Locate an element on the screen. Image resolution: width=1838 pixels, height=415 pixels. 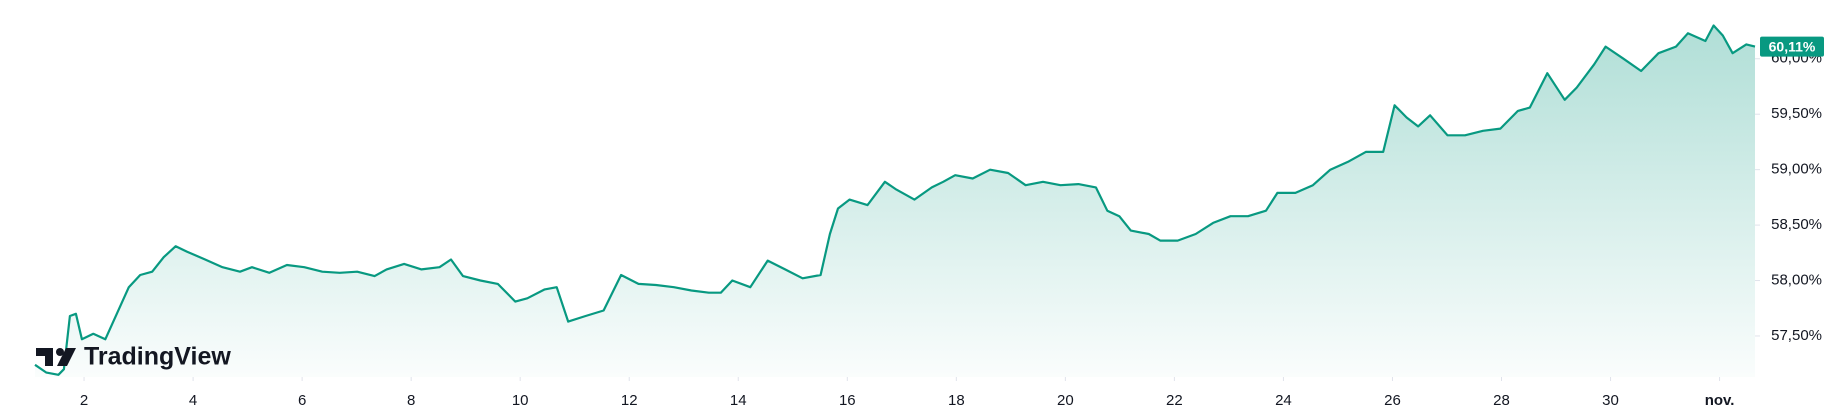
x-tick-label: 30 is located at coordinates (1610, 400).